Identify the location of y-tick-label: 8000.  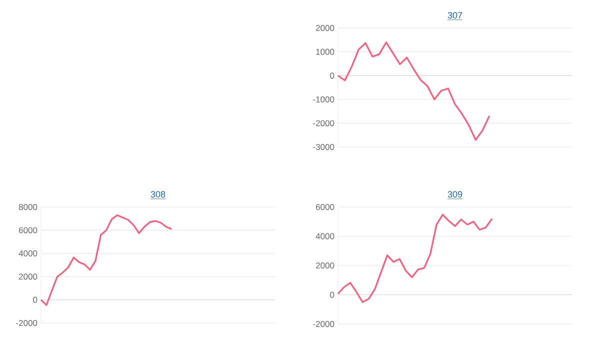
(28, 207).